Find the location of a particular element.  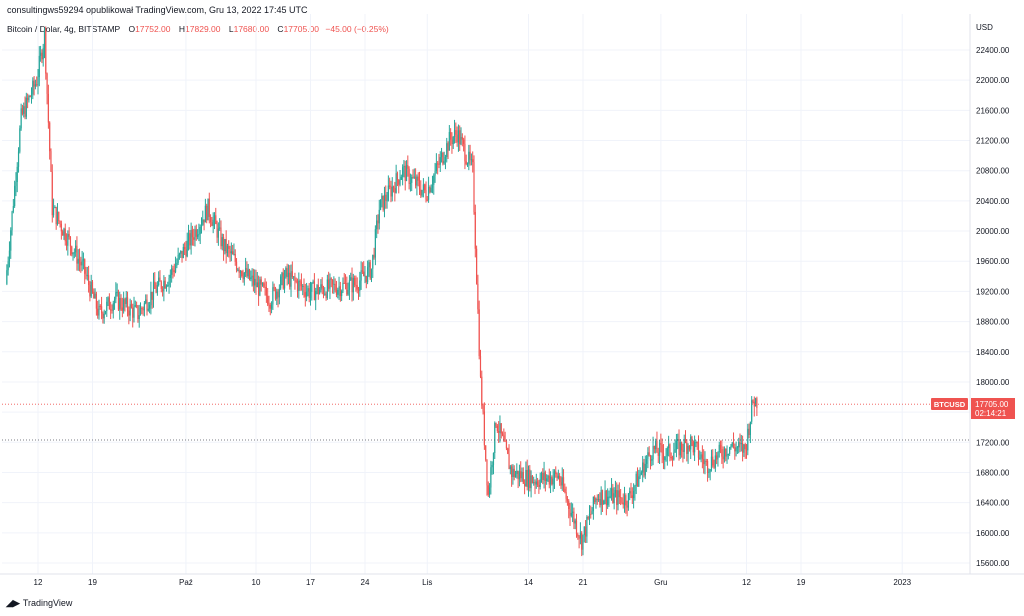

brand-footer: ◢▶ TradingView is located at coordinates (39, 603).